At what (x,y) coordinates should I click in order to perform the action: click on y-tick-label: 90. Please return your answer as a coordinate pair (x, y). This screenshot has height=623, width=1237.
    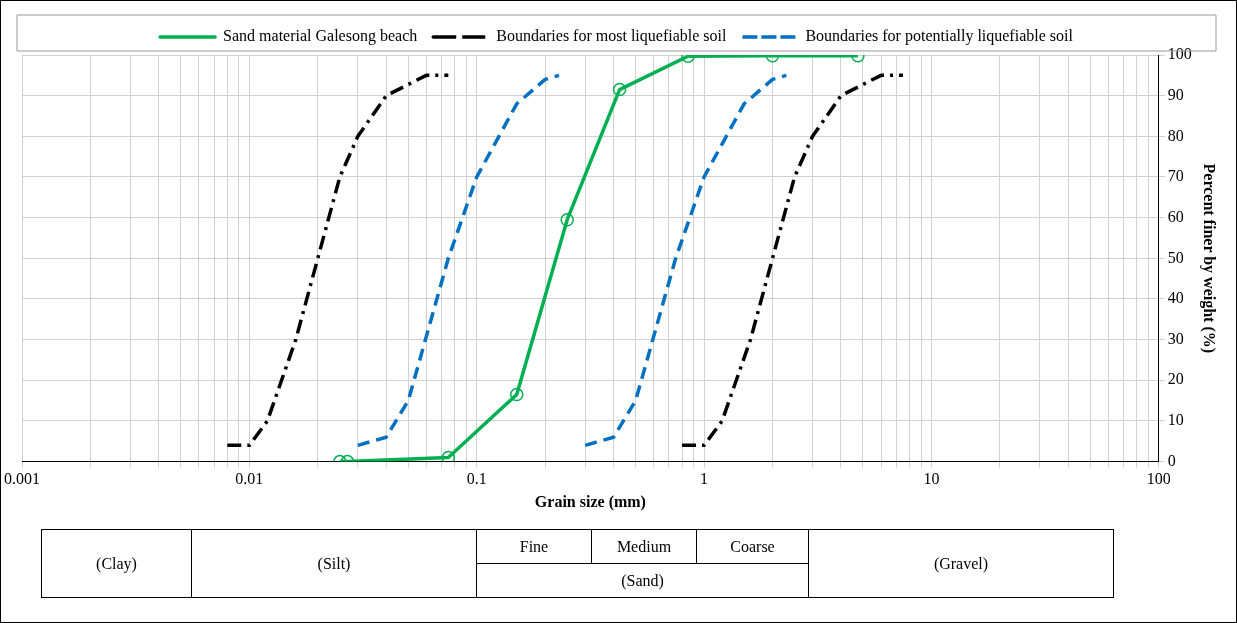
    Looking at the image, I should click on (1175, 94).